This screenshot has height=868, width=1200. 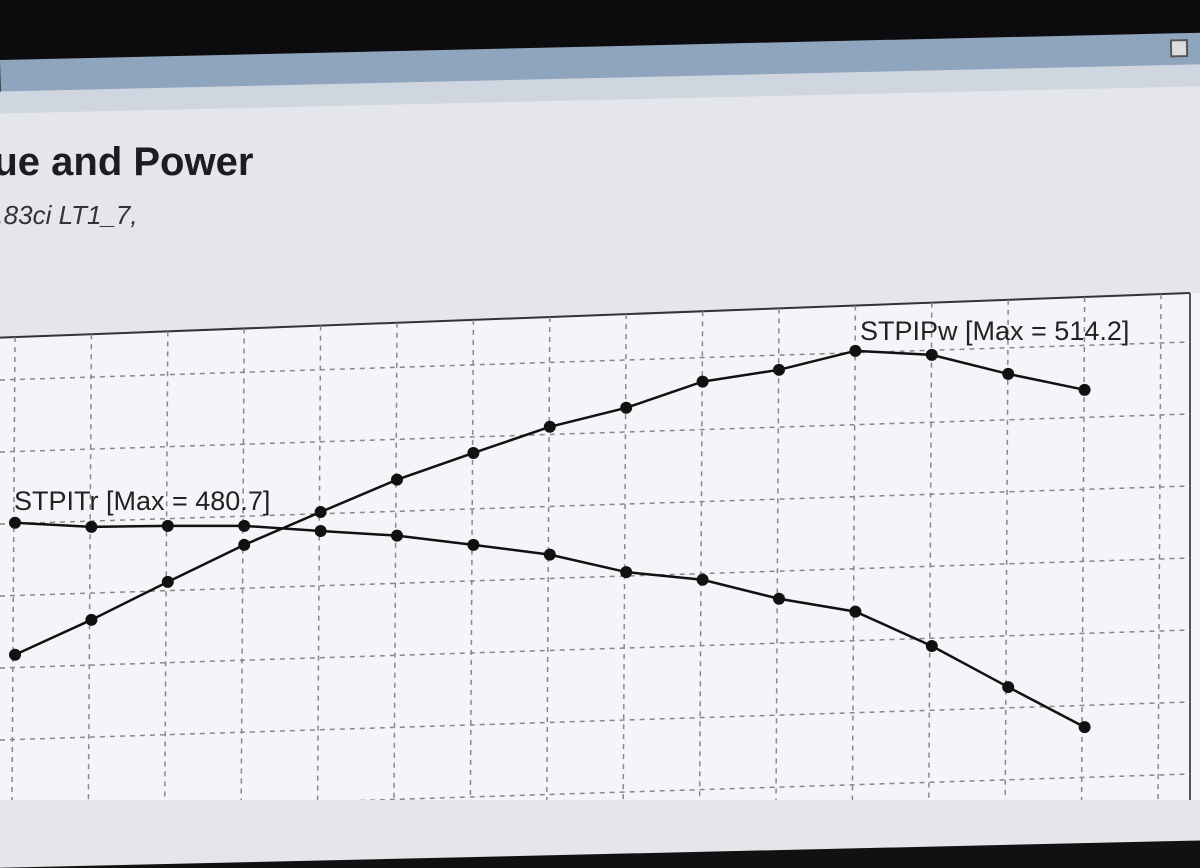 I want to click on plot-border, so click(x=595, y=315).